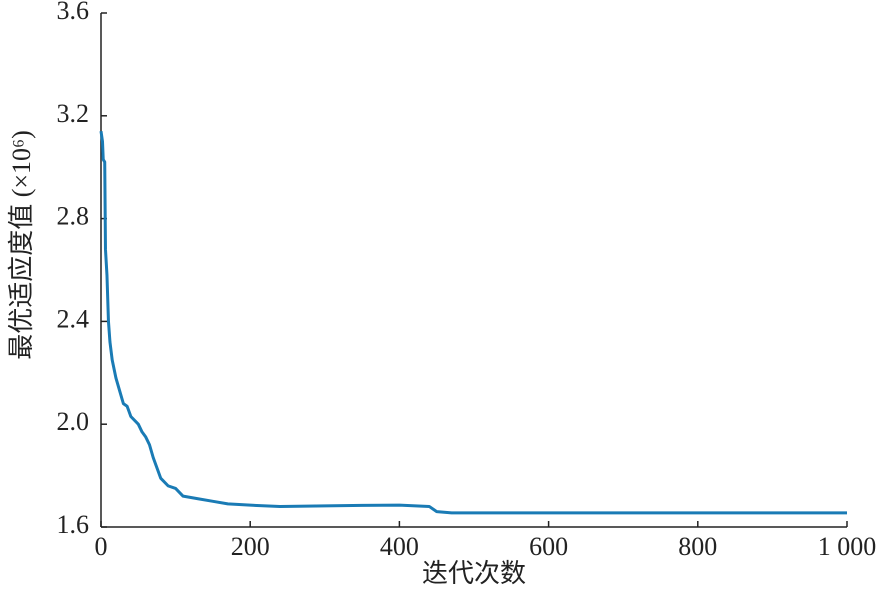  Describe the element at coordinates (21, 245) in the screenshot. I see `y-axis-label: 最优适应度值 (×10⁶)` at that location.